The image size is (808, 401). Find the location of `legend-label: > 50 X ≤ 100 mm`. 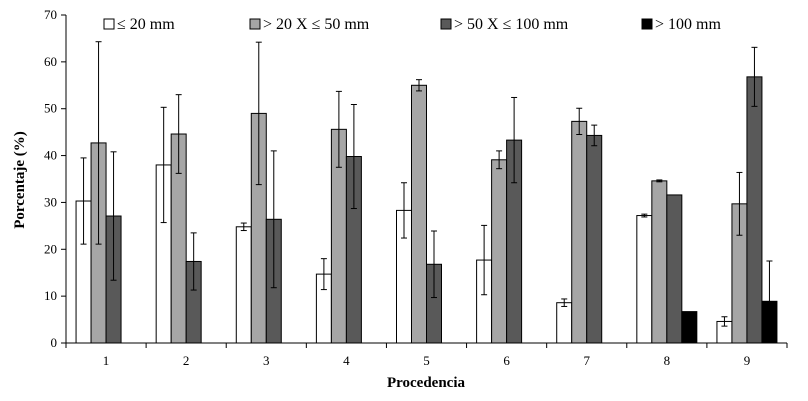

legend-label: > 50 X ≤ 100 mm is located at coordinates (511, 24).